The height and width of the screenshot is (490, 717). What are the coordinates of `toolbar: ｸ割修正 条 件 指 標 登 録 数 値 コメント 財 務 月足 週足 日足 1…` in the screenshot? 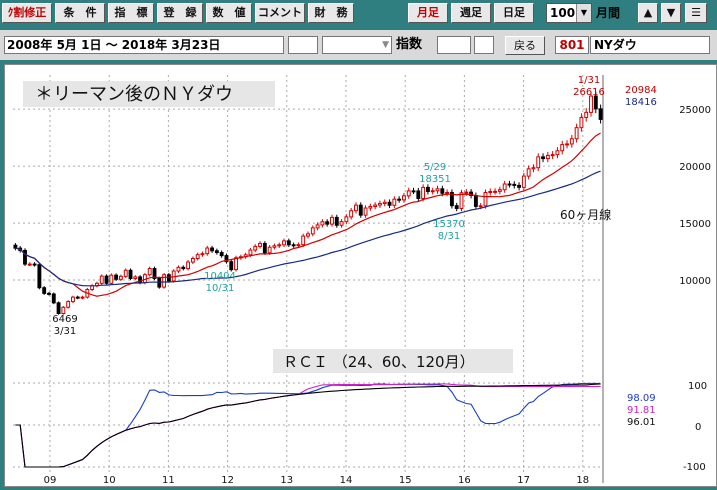 It's located at (358, 13).